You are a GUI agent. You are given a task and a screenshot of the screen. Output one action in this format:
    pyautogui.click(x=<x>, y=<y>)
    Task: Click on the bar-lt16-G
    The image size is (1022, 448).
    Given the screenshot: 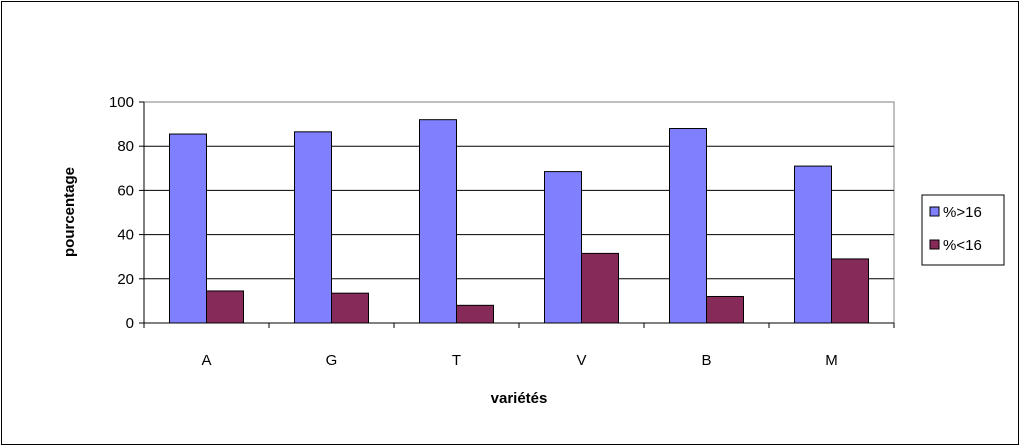 What is the action you would take?
    pyautogui.click(x=350, y=308)
    